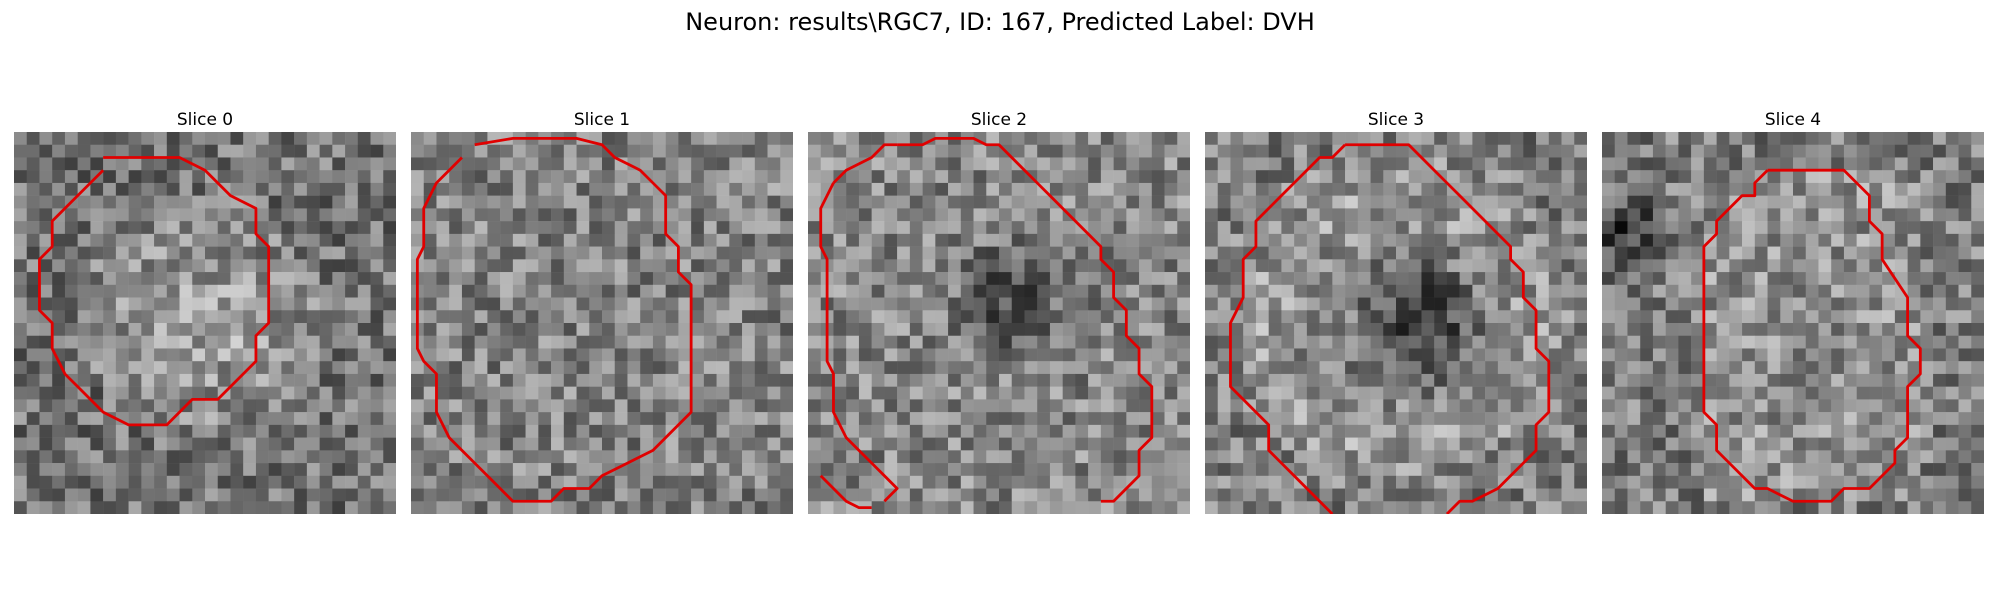 Image resolution: width=2000 pixels, height=600 pixels. What do you see at coordinates (1793, 120) in the screenshot?
I see `slice-title-4: Slice 4` at bounding box center [1793, 120].